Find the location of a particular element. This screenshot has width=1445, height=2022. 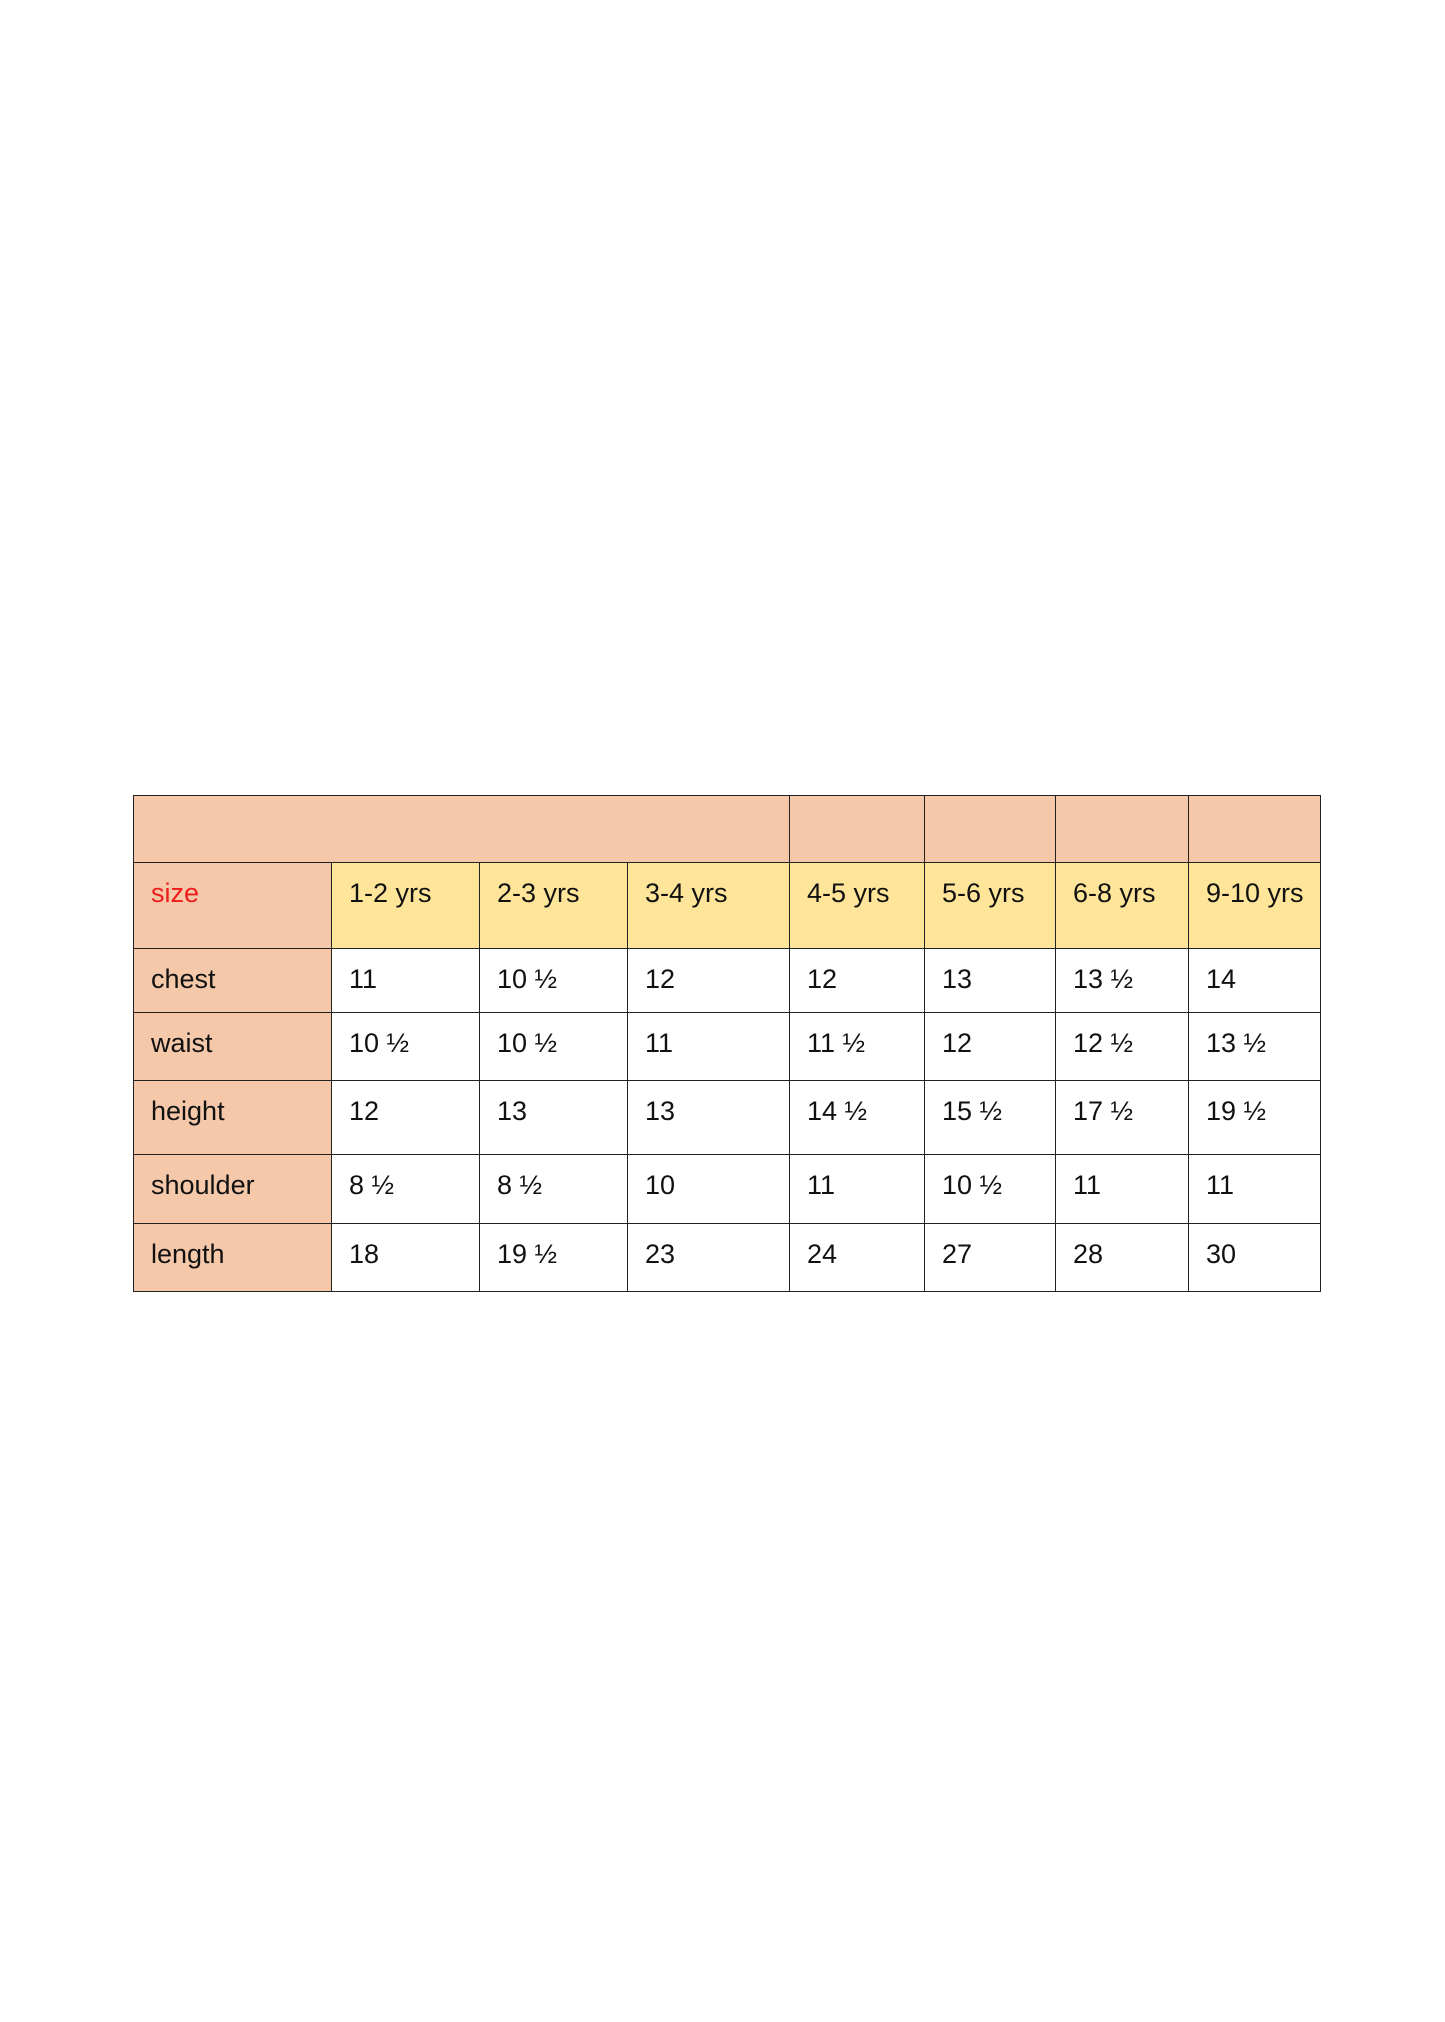

measurement-value: 24 is located at coordinates (857, 1257).